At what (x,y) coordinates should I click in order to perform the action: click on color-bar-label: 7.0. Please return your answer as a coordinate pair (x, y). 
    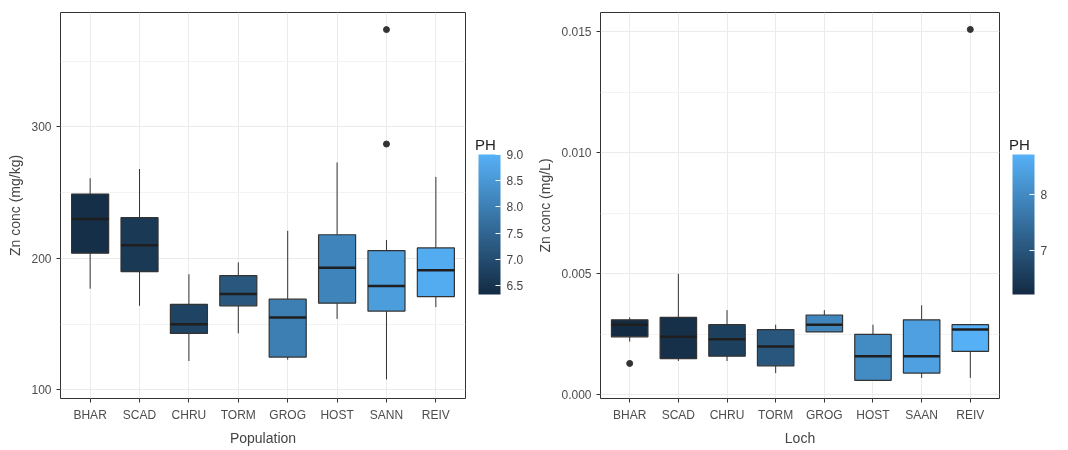
    Looking at the image, I should click on (515, 259).